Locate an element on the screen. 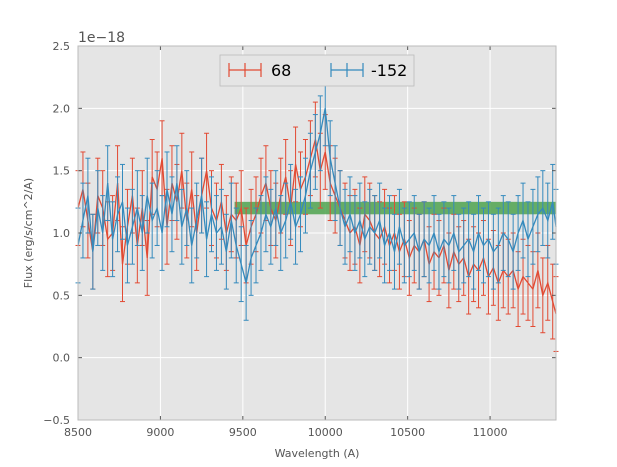 The width and height of the screenshot is (617, 467). legend-label-neg152: -152 is located at coordinates (389, 70).